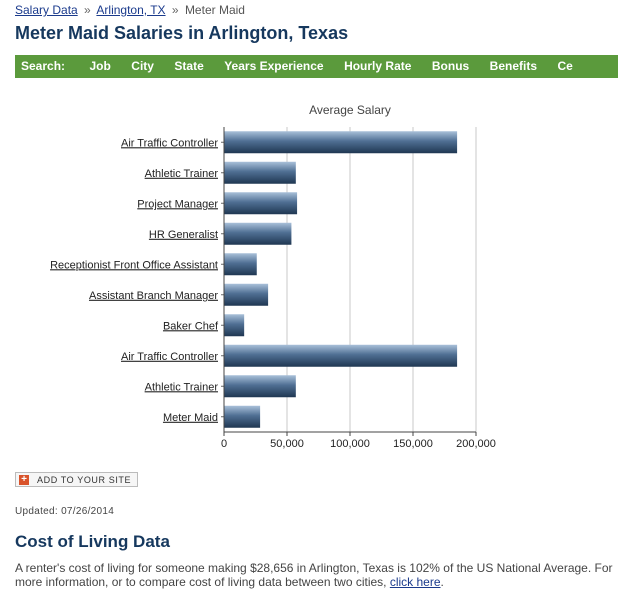 The width and height of the screenshot is (618, 590). Describe the element at coordinates (442, 582) in the screenshot. I see `cost-of-living-period: .` at that location.